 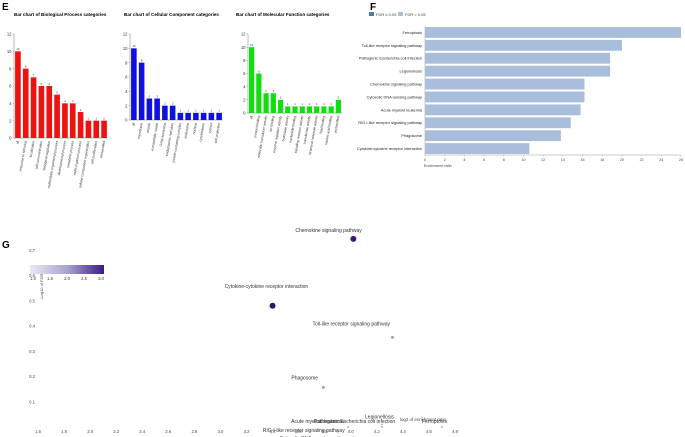 I want to click on f-category-label: Ferroptosis, so click(x=413, y=32).